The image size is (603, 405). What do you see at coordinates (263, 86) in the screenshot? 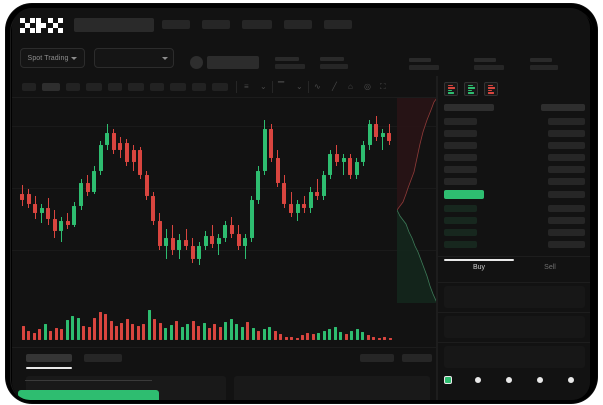
I see `chevron-down-icon: ⌄` at bounding box center [263, 86].